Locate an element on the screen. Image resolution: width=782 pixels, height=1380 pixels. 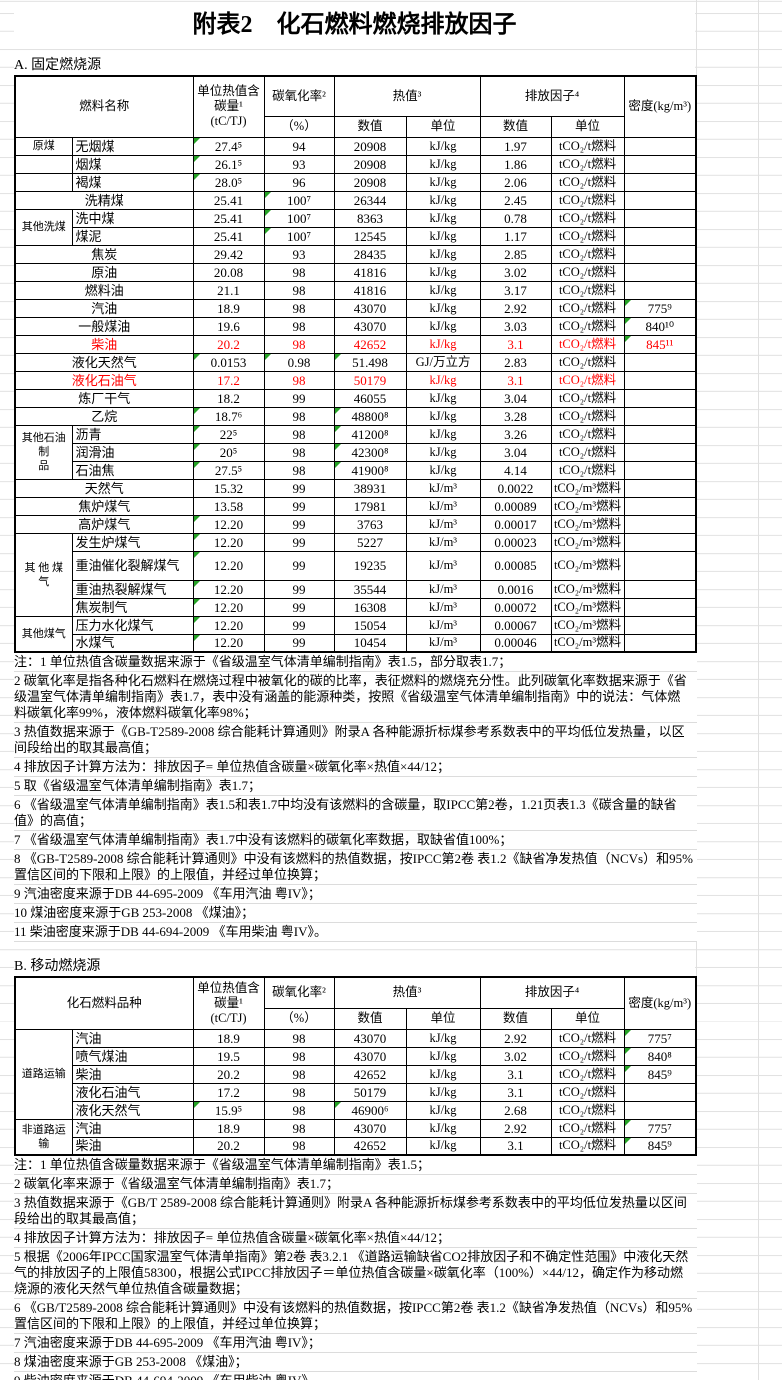
table-cell: 0.0153 is located at coordinates (228, 362).